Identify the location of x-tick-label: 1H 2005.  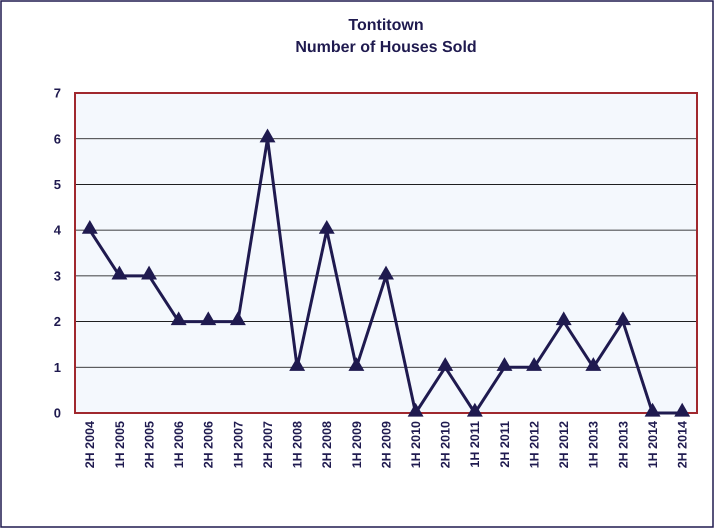
(119, 444).